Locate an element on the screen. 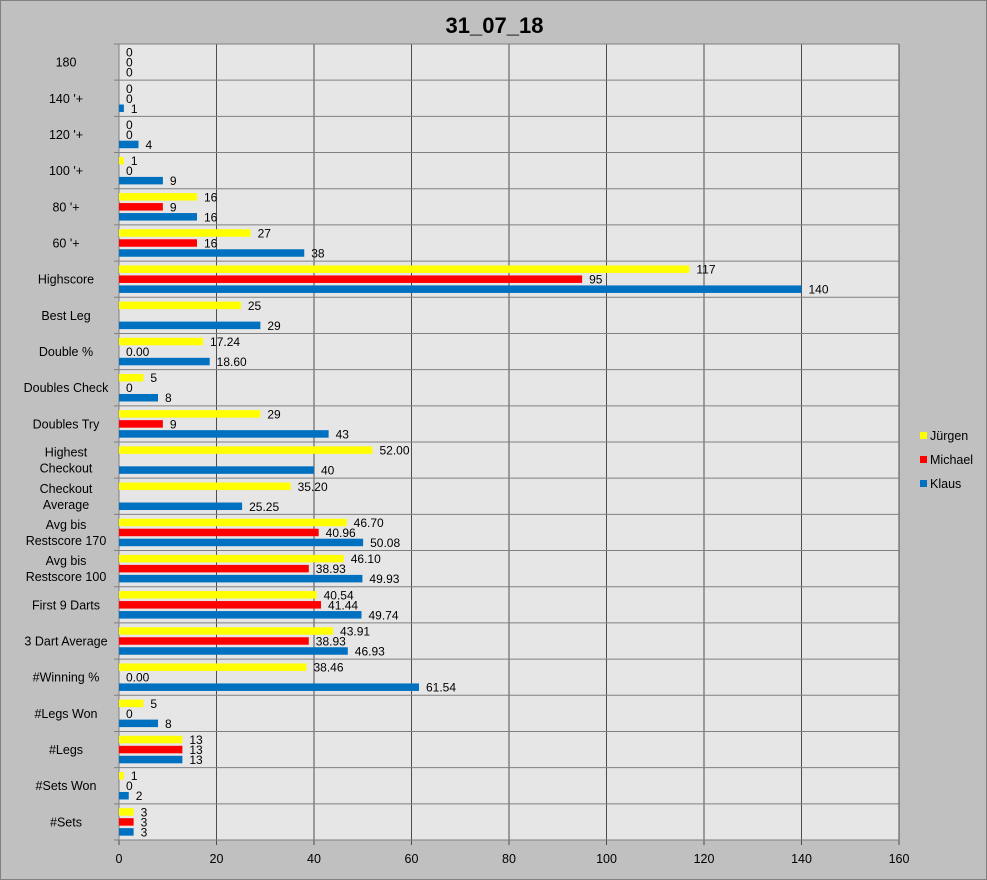 This screenshot has height=880, width=987. value-label: 40 is located at coordinates (328, 471).